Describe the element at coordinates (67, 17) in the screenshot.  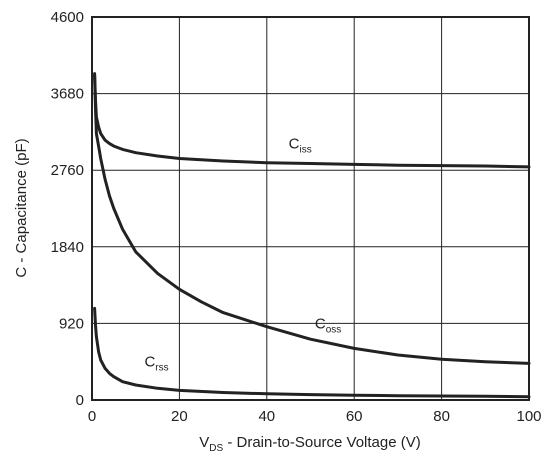
I see `y-tick-label: 4600` at that location.